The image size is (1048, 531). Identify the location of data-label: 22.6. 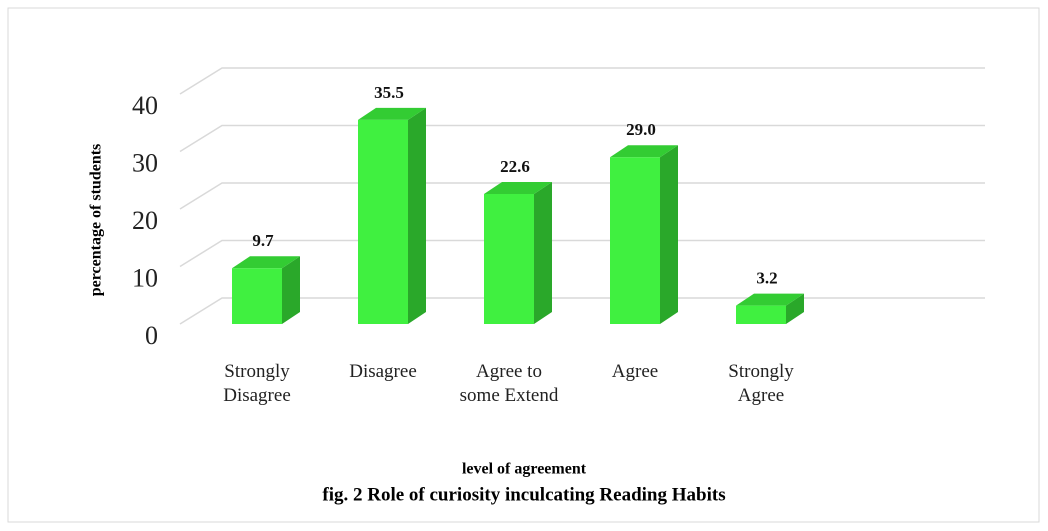
(515, 166).